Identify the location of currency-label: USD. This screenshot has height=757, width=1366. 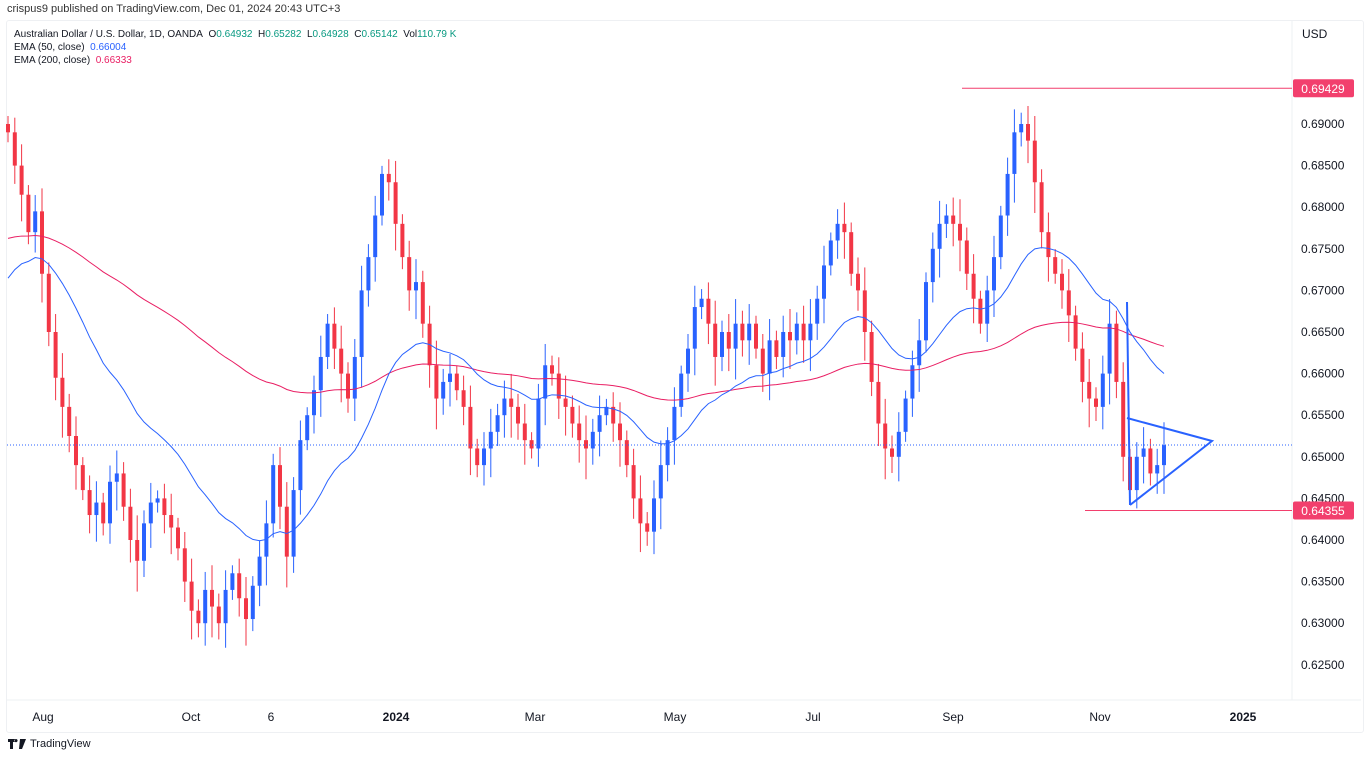
(1315, 34).